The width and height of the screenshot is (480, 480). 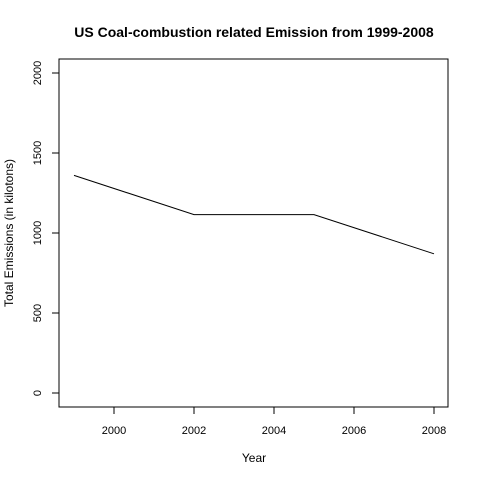 I want to click on y-tick-label: 2000, so click(x=38, y=73).